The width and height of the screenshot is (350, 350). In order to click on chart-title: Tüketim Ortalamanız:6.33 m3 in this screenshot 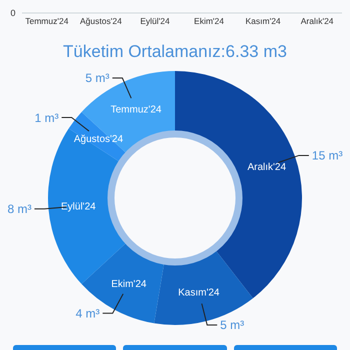, I will do `click(175, 51)`.